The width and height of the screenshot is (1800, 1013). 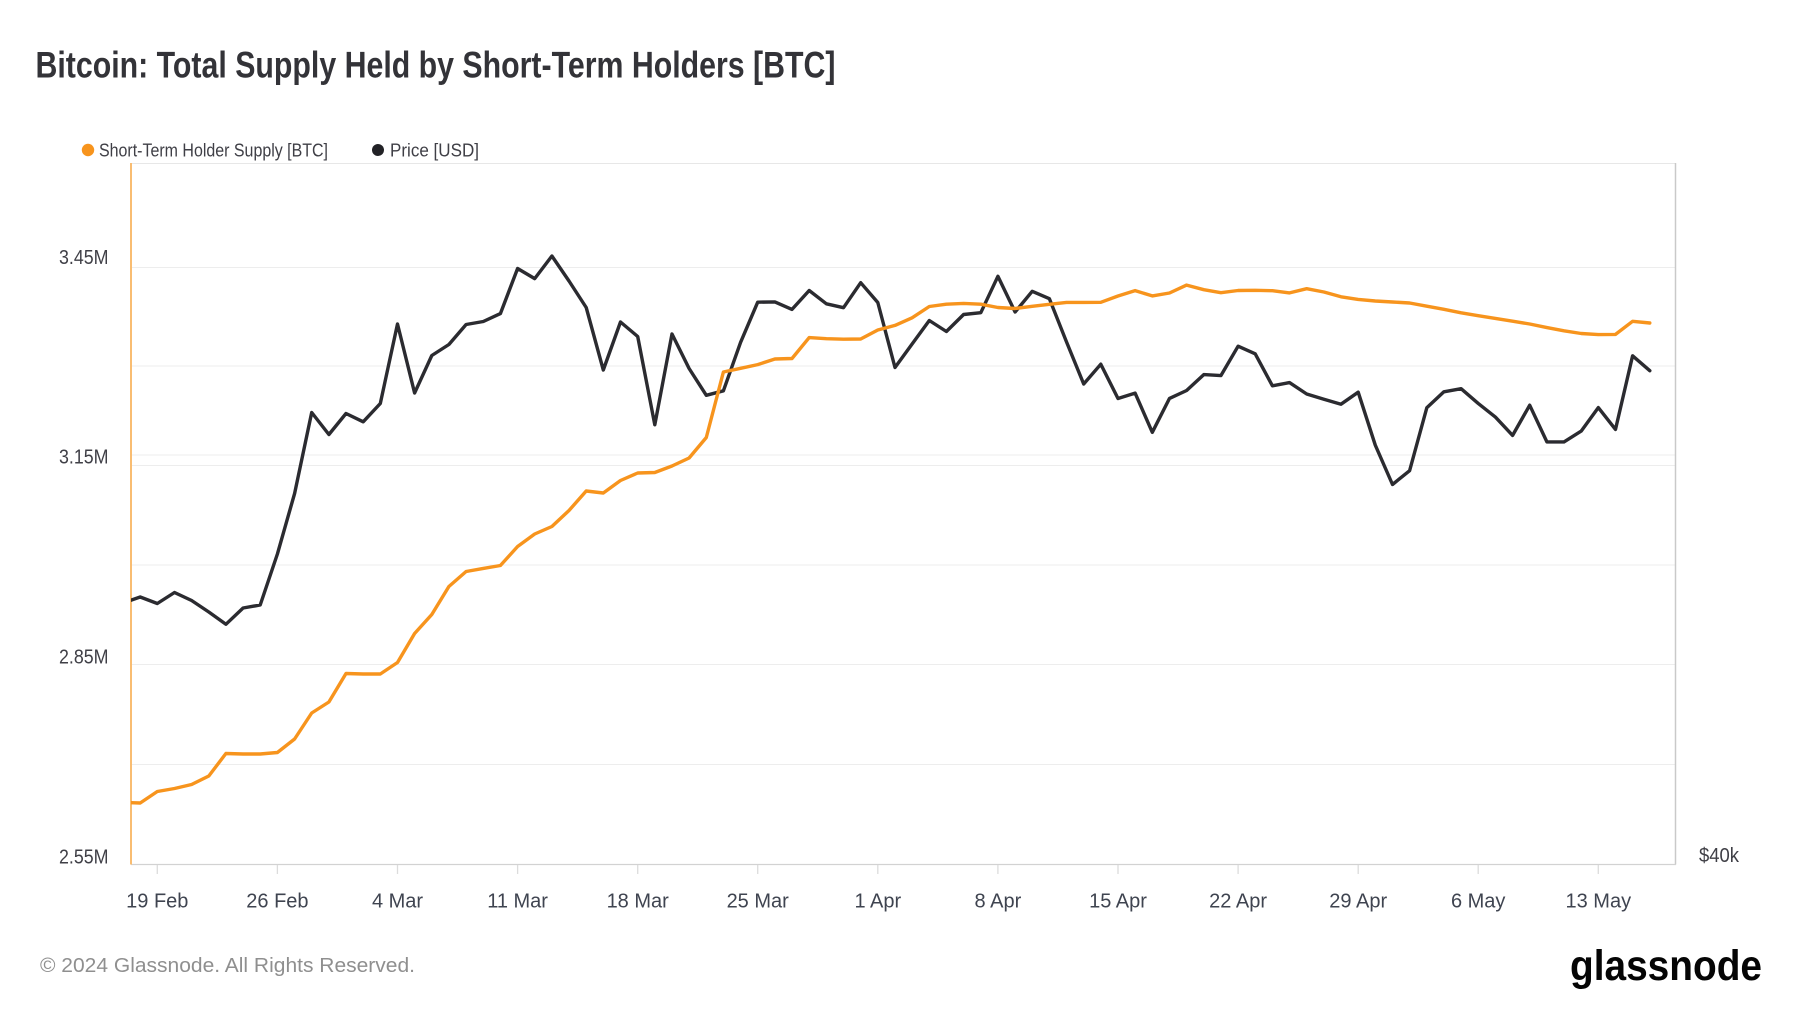 What do you see at coordinates (434, 151) in the screenshot?
I see `svg-text: Price [USD]` at bounding box center [434, 151].